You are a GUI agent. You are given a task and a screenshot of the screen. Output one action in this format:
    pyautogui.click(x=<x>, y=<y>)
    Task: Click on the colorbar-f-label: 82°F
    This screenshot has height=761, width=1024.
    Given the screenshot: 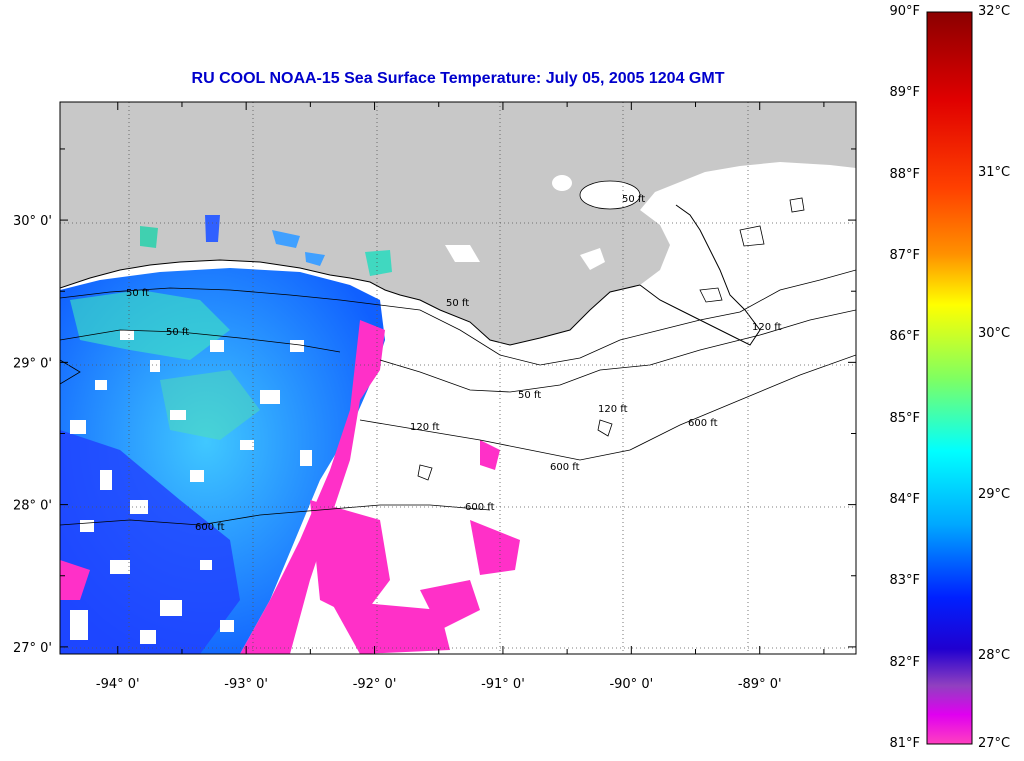 What is the action you would take?
    pyautogui.click(x=904, y=662)
    